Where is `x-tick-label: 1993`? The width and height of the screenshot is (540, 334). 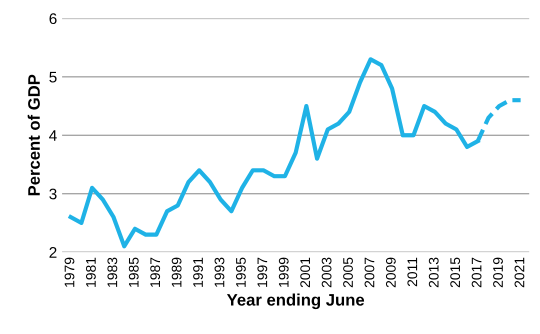 x-tick-label: 1993 is located at coordinates (219, 272).